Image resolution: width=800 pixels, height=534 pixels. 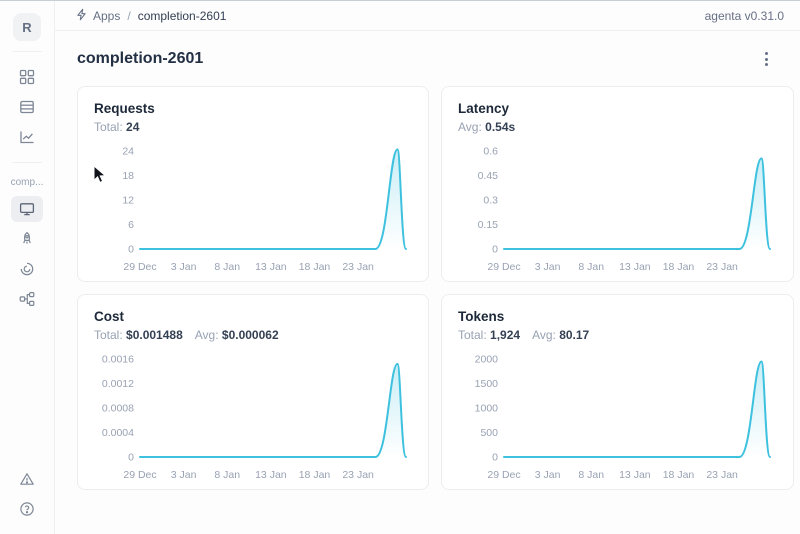 What do you see at coordinates (490, 152) in the screenshot?
I see `y-axis-tick-label: 0.6` at bounding box center [490, 152].